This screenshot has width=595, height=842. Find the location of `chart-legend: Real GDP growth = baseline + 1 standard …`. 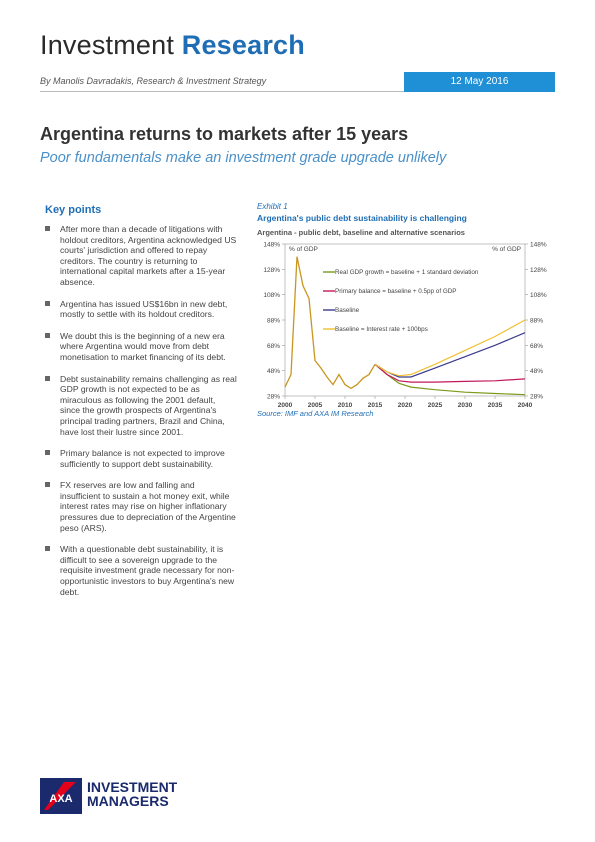

chart-legend: Real GDP growth = baseline + 1 standard … is located at coordinates (401, 301).